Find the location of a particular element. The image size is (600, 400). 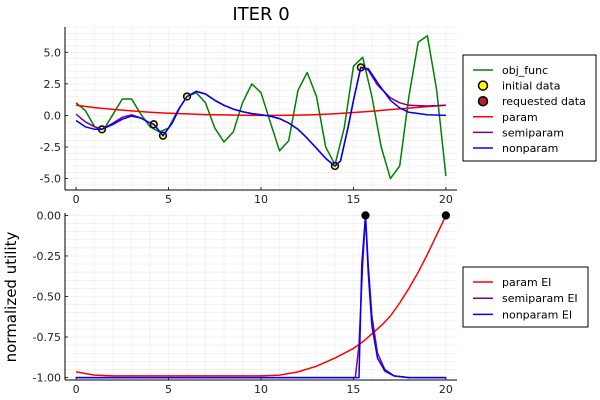

top-x-tick-label: 20 is located at coordinates (446, 199).